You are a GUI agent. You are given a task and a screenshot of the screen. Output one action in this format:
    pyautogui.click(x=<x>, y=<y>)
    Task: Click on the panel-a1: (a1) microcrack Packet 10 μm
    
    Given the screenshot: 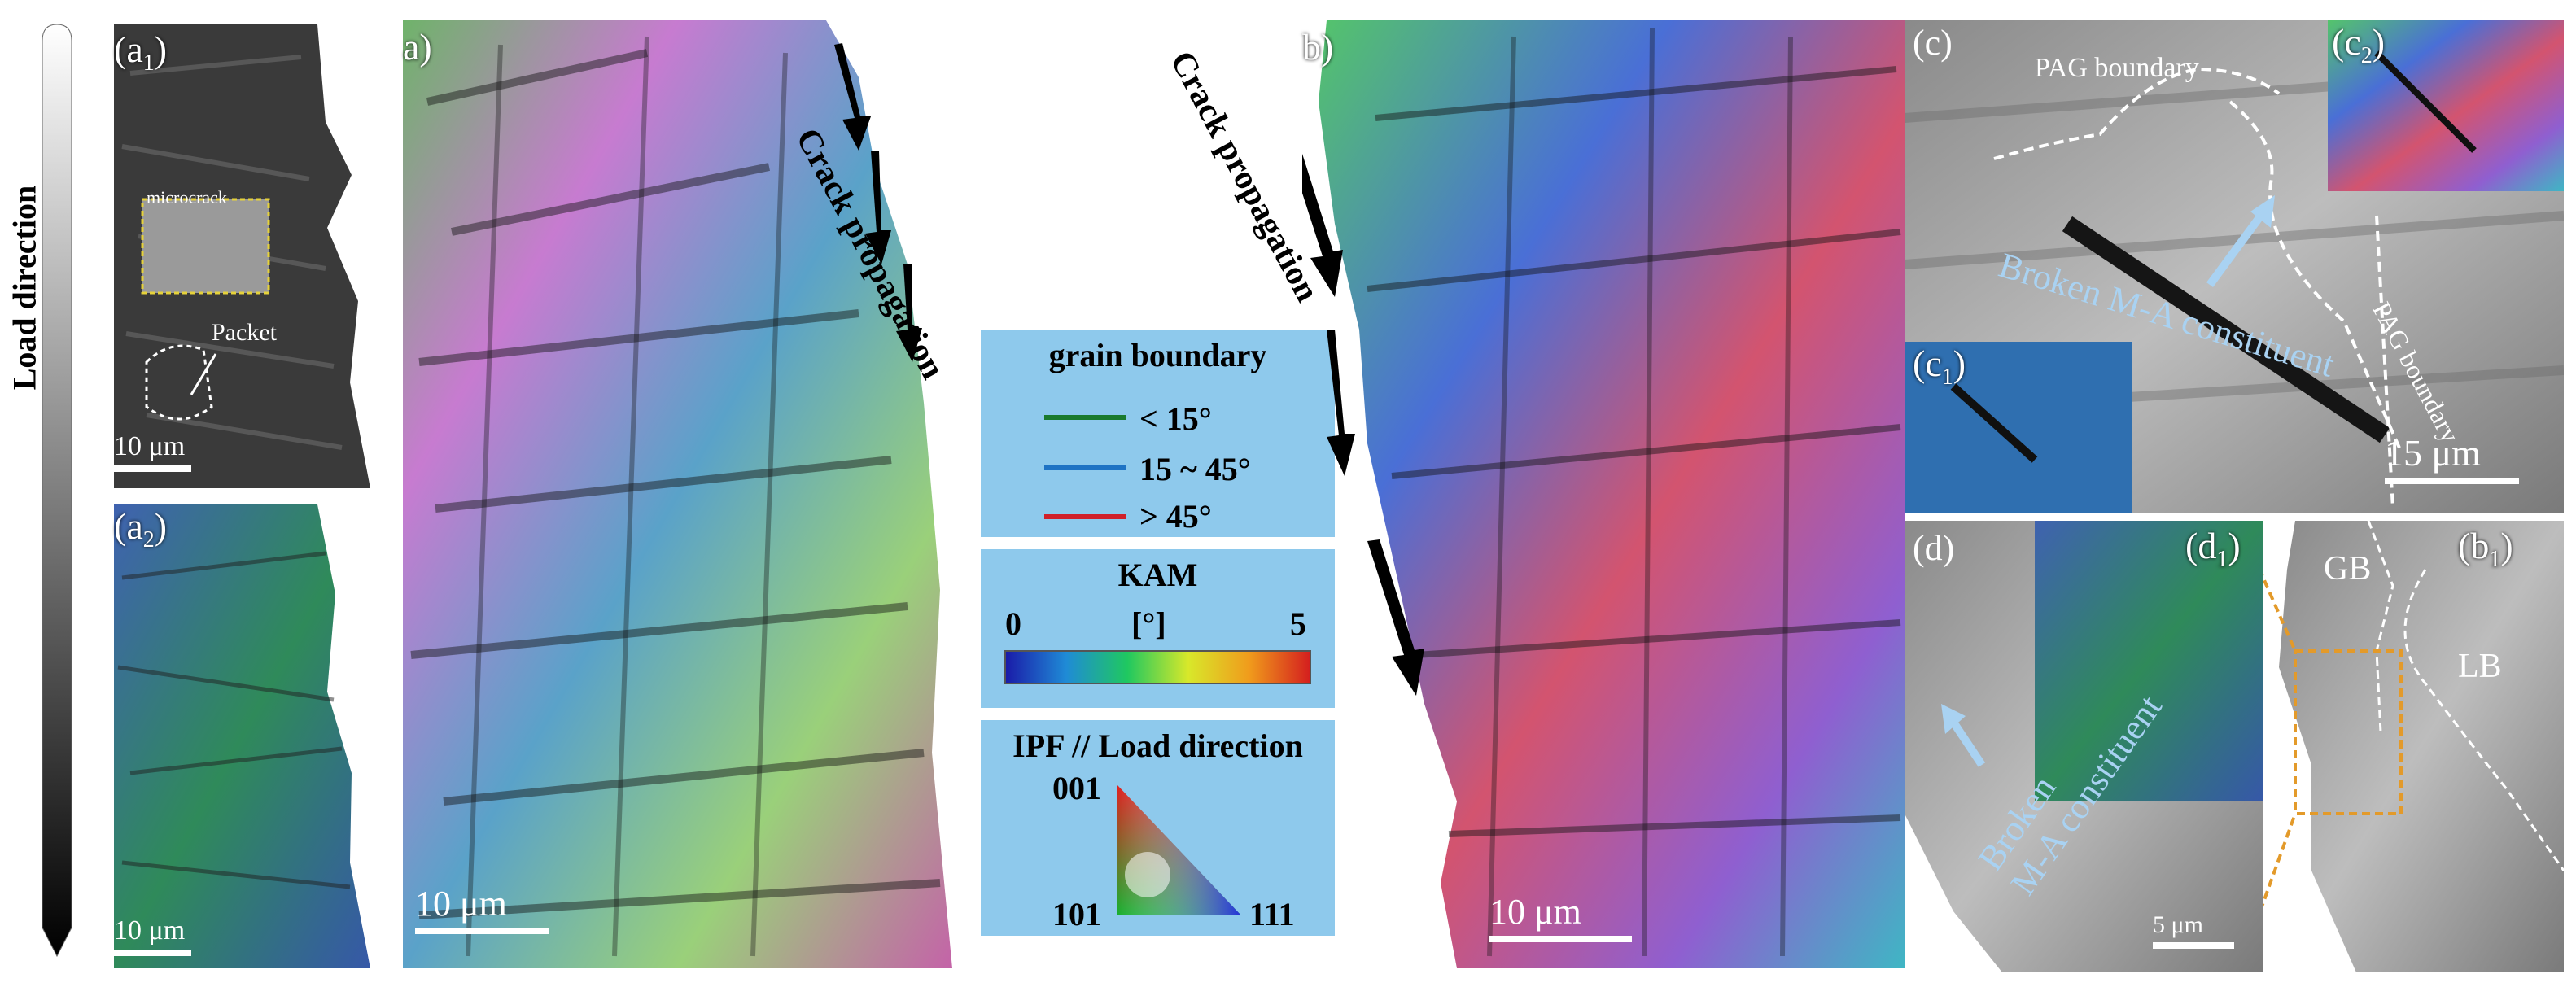 What is the action you would take?
    pyautogui.click(x=248, y=256)
    